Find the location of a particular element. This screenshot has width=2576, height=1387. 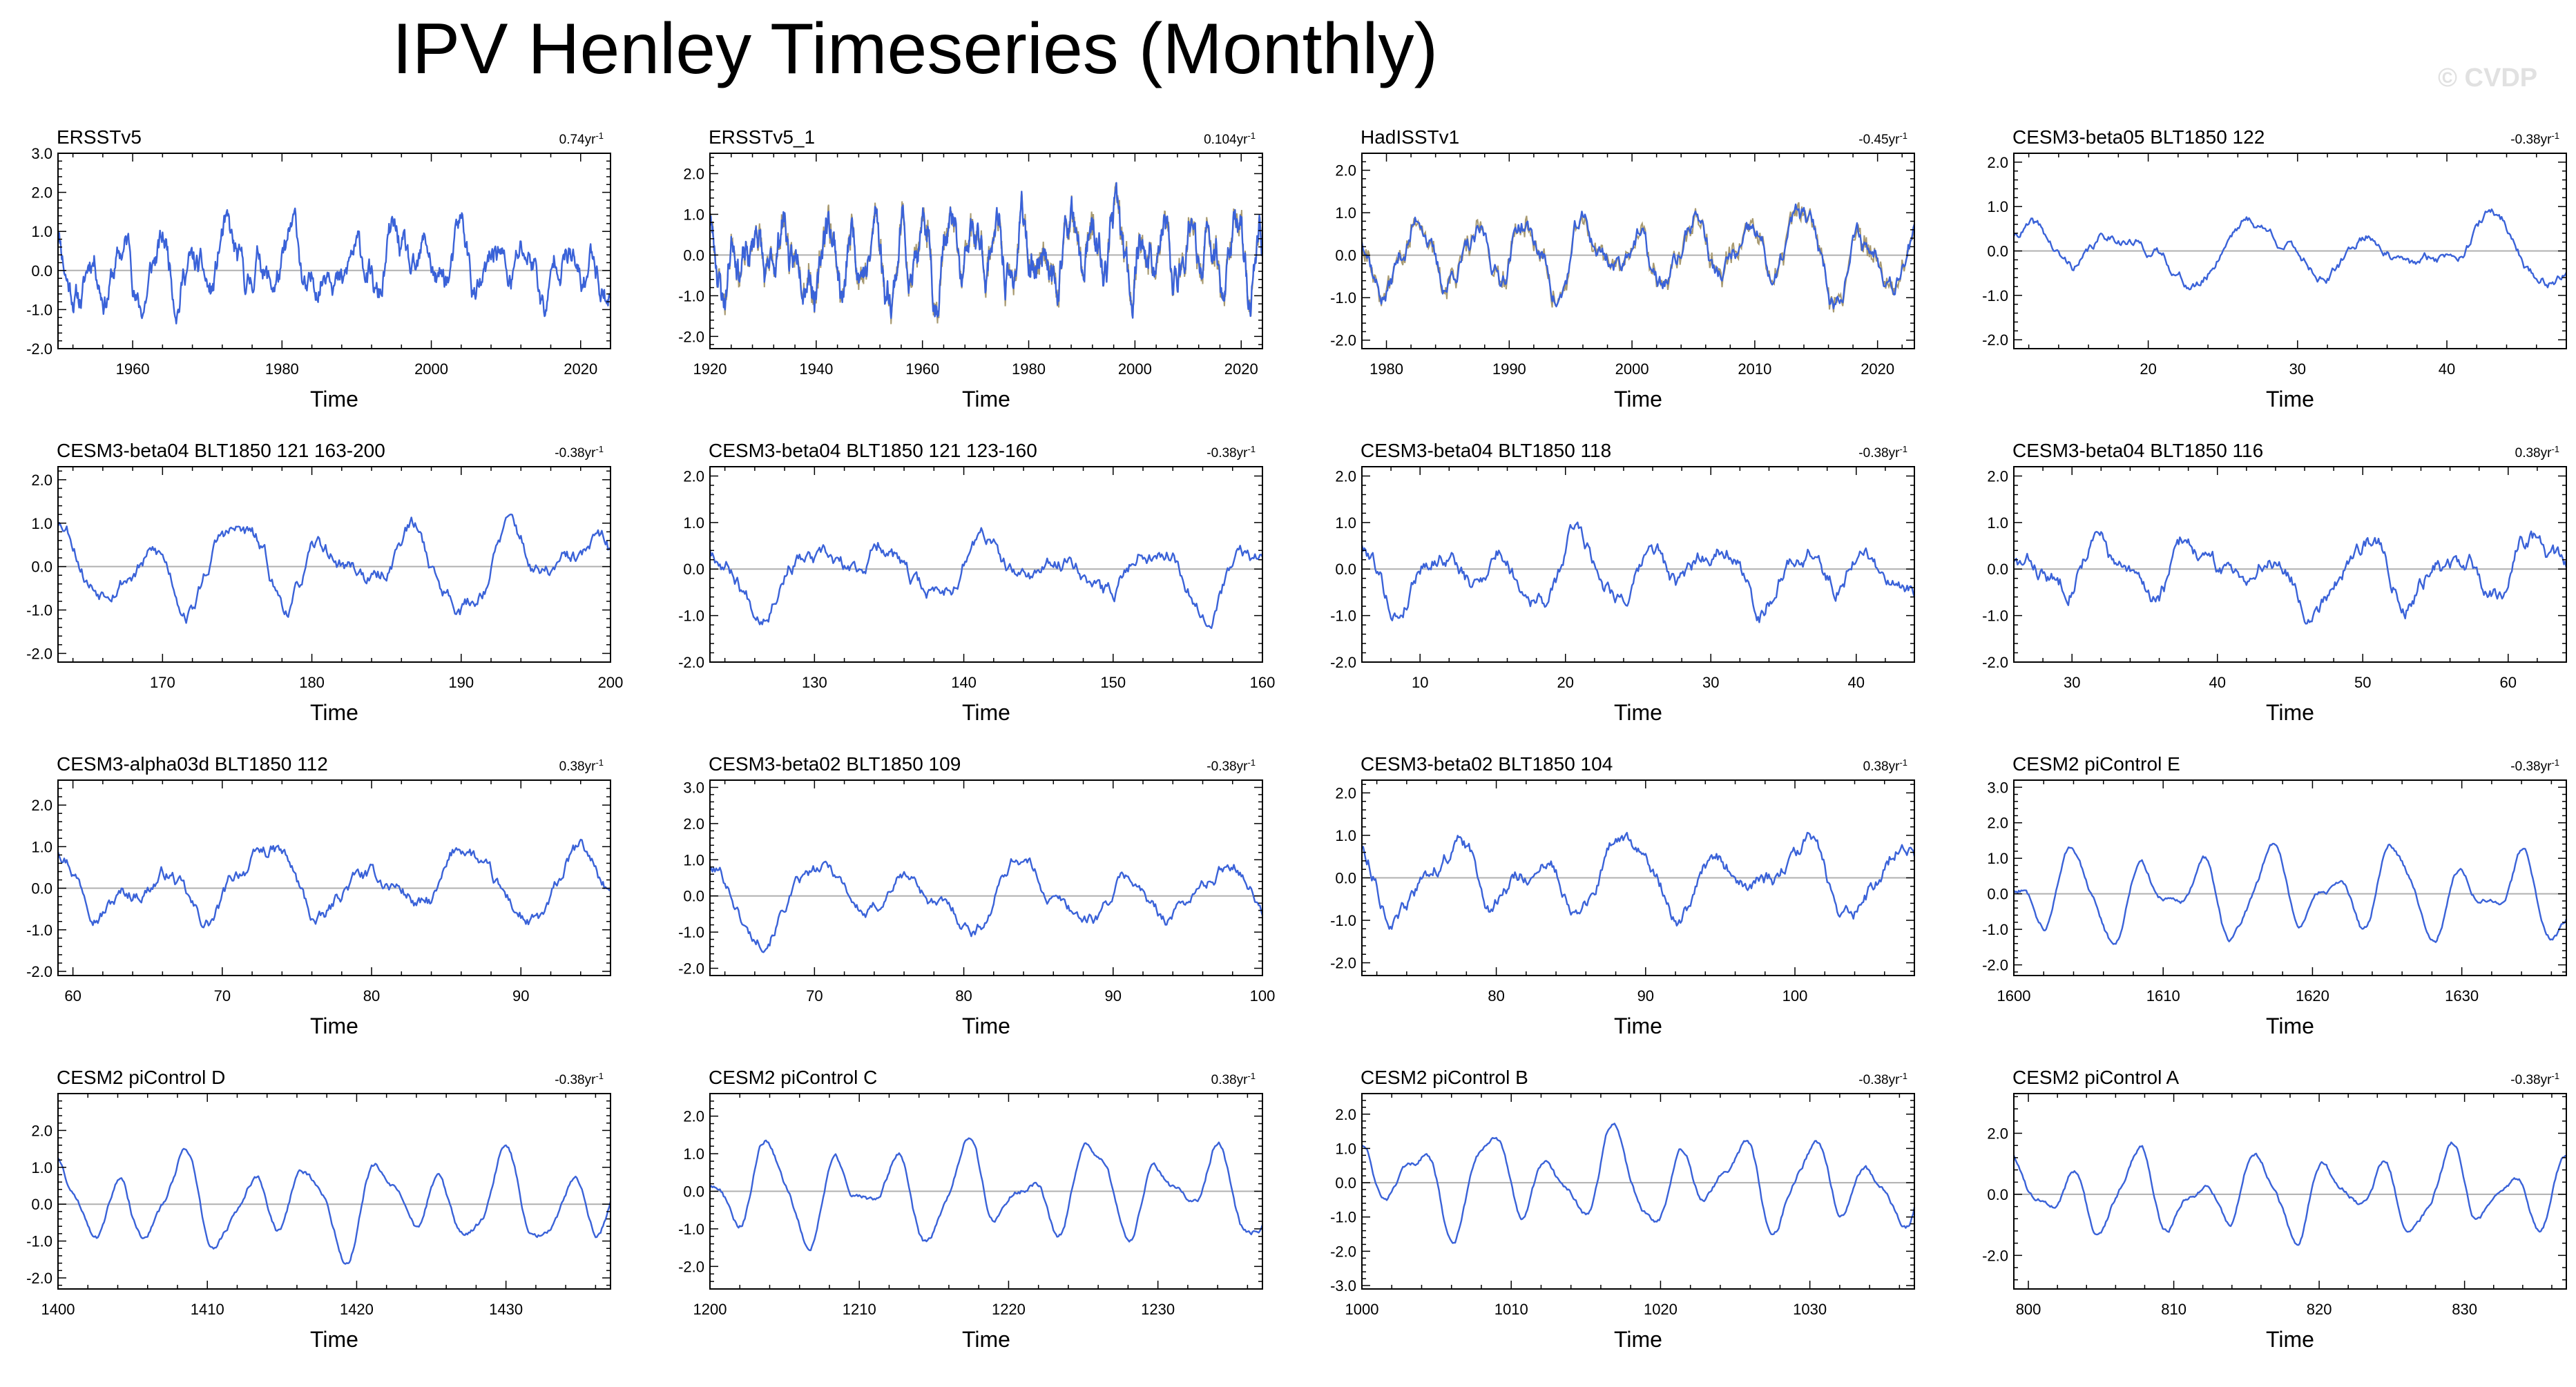

panel-title: CESM3-beta04 BLT1850 116 is located at coordinates (2137, 451).